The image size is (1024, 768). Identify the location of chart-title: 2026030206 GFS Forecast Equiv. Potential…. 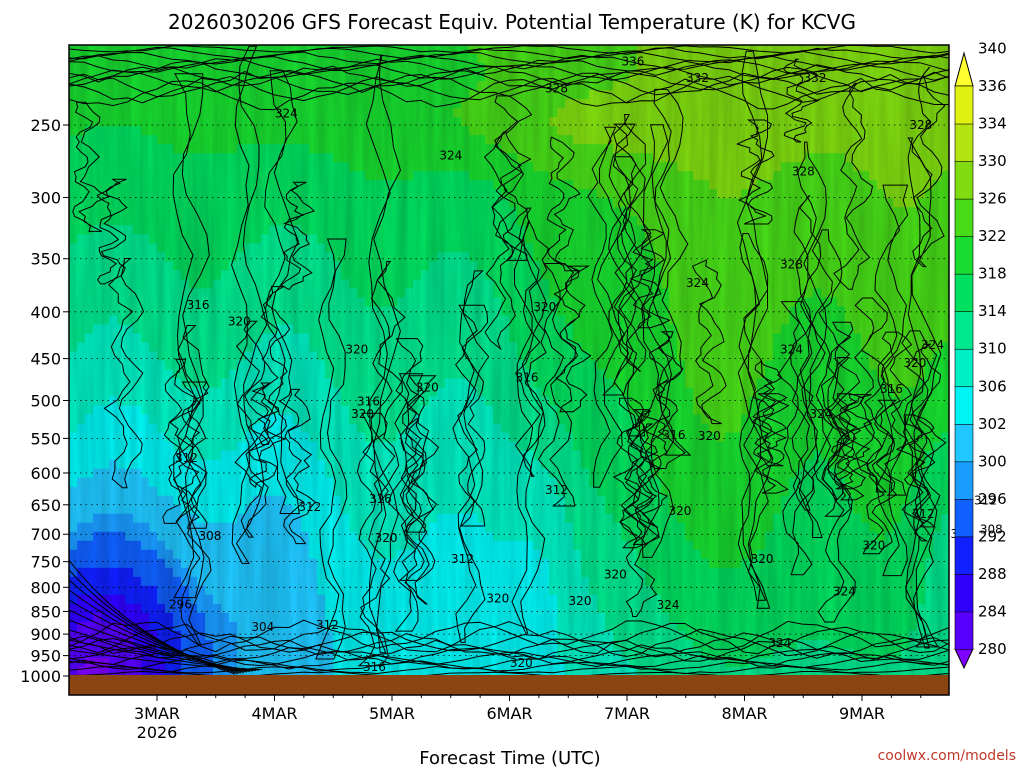
(512, 22).